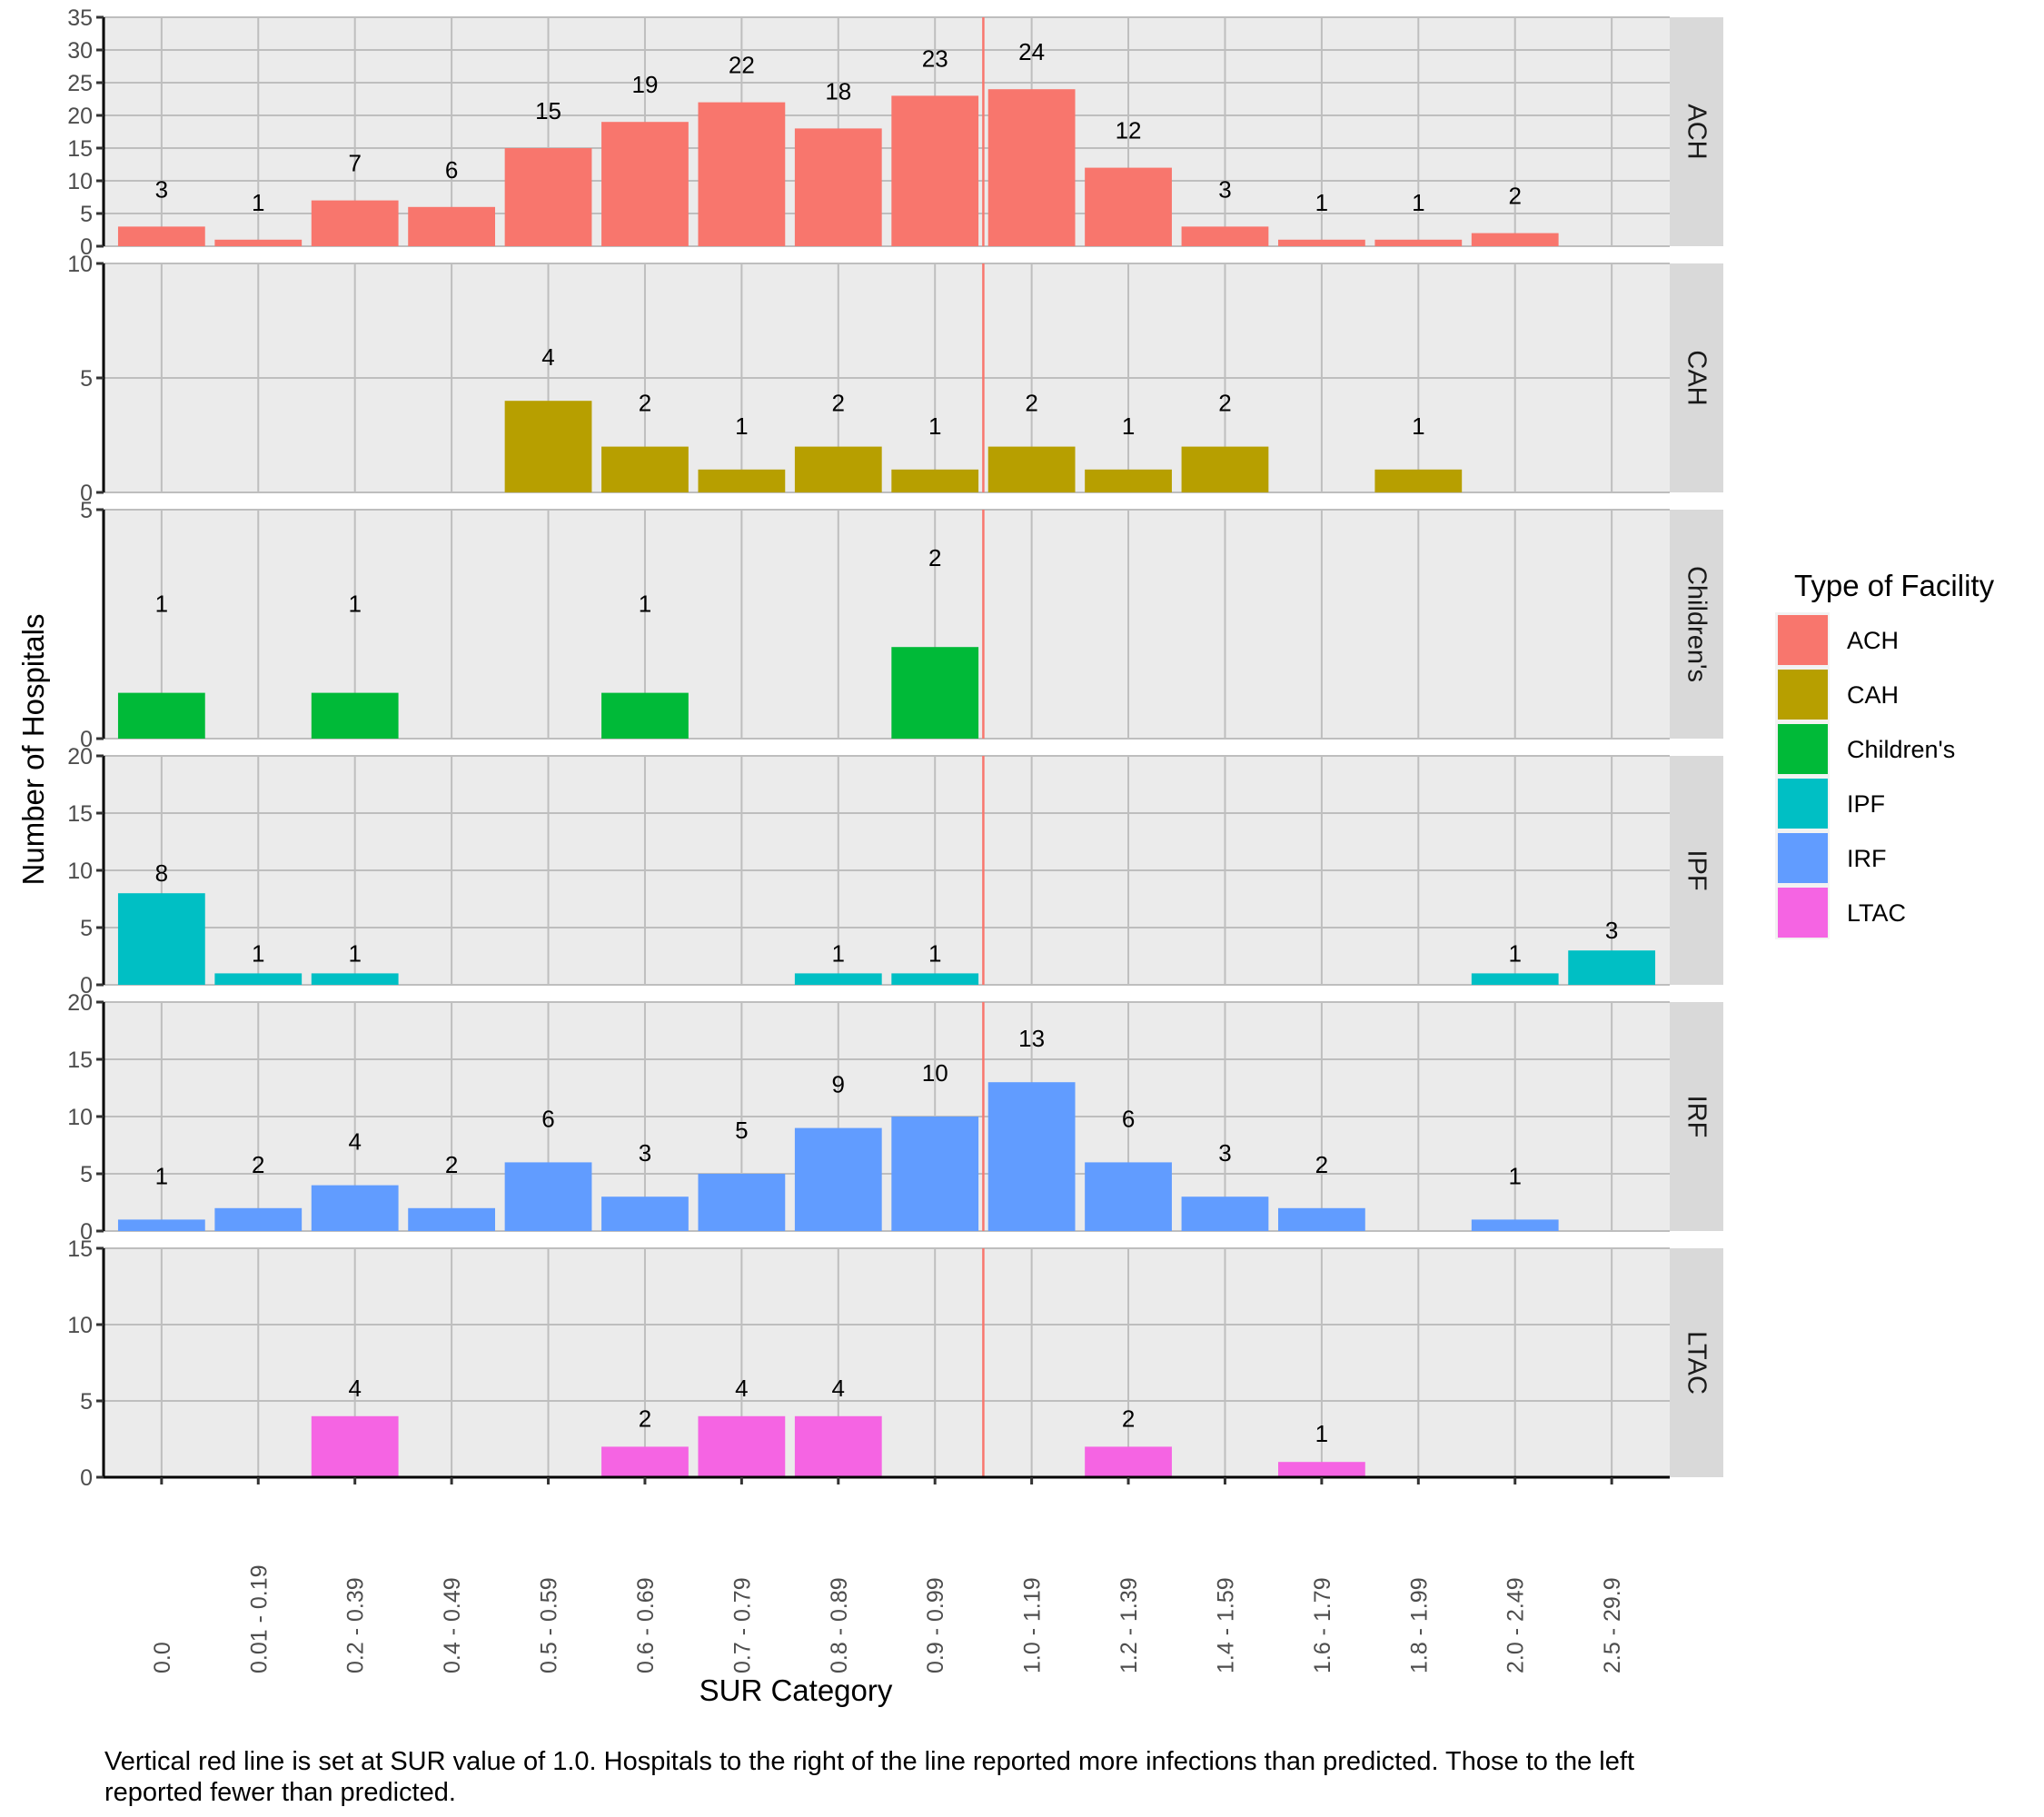  What do you see at coordinates (1841, 912) in the screenshot?
I see `legend-item-ltac: LTAC` at bounding box center [1841, 912].